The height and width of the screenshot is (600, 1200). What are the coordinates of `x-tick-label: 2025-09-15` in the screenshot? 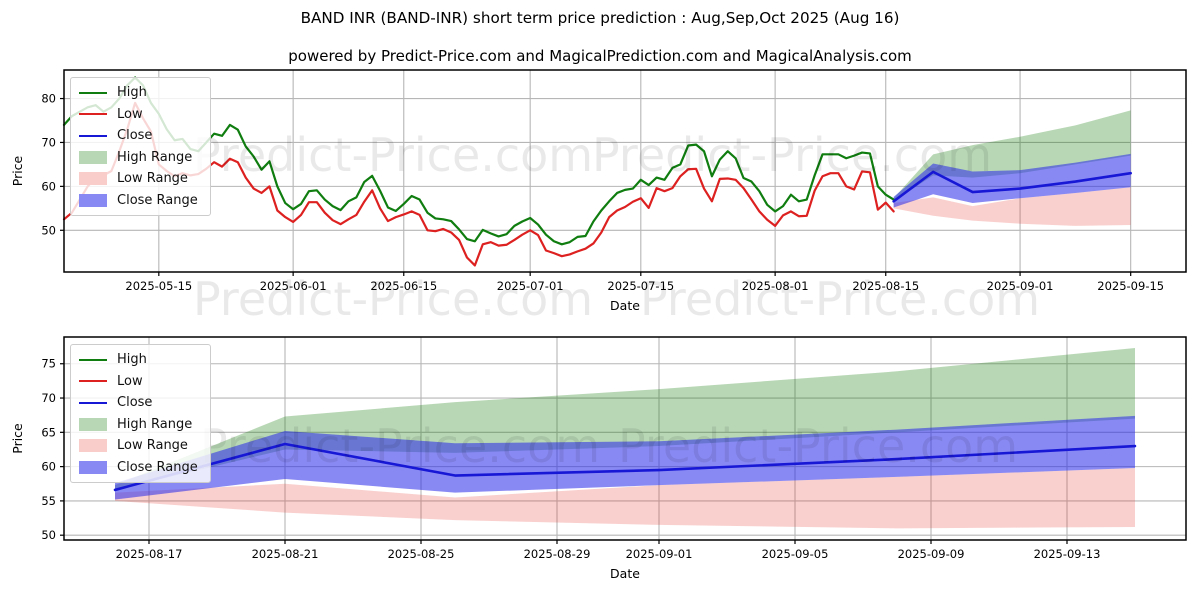 It's located at (1130, 286).